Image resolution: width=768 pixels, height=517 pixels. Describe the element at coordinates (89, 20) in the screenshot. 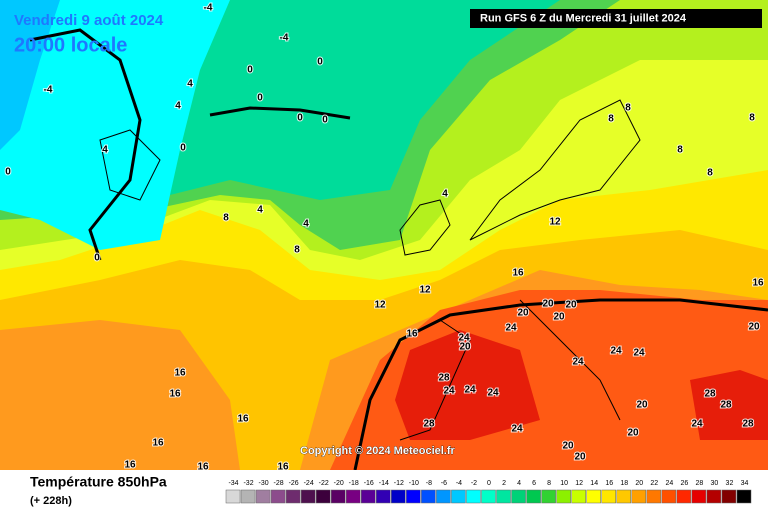

I see `valid-date: Vendredi 9 août 2024` at that location.